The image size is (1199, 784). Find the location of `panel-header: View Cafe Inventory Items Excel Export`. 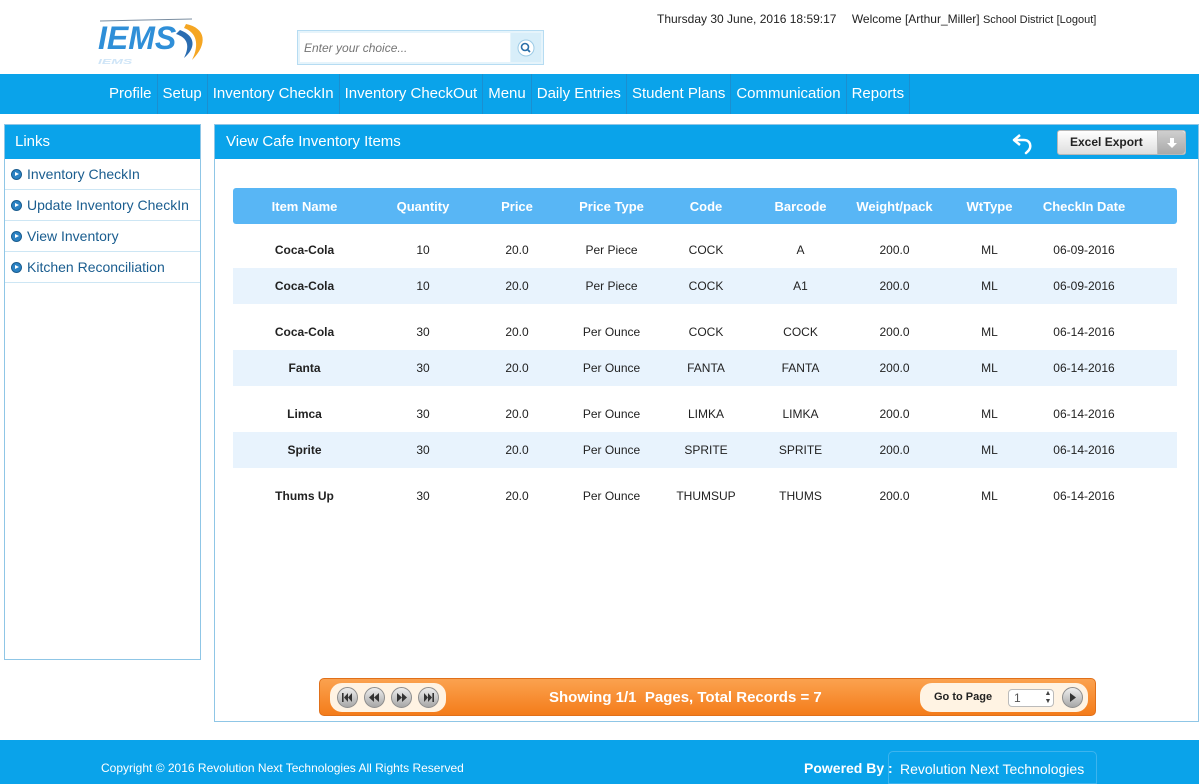

panel-header: View Cafe Inventory Items Excel Export is located at coordinates (706, 142).